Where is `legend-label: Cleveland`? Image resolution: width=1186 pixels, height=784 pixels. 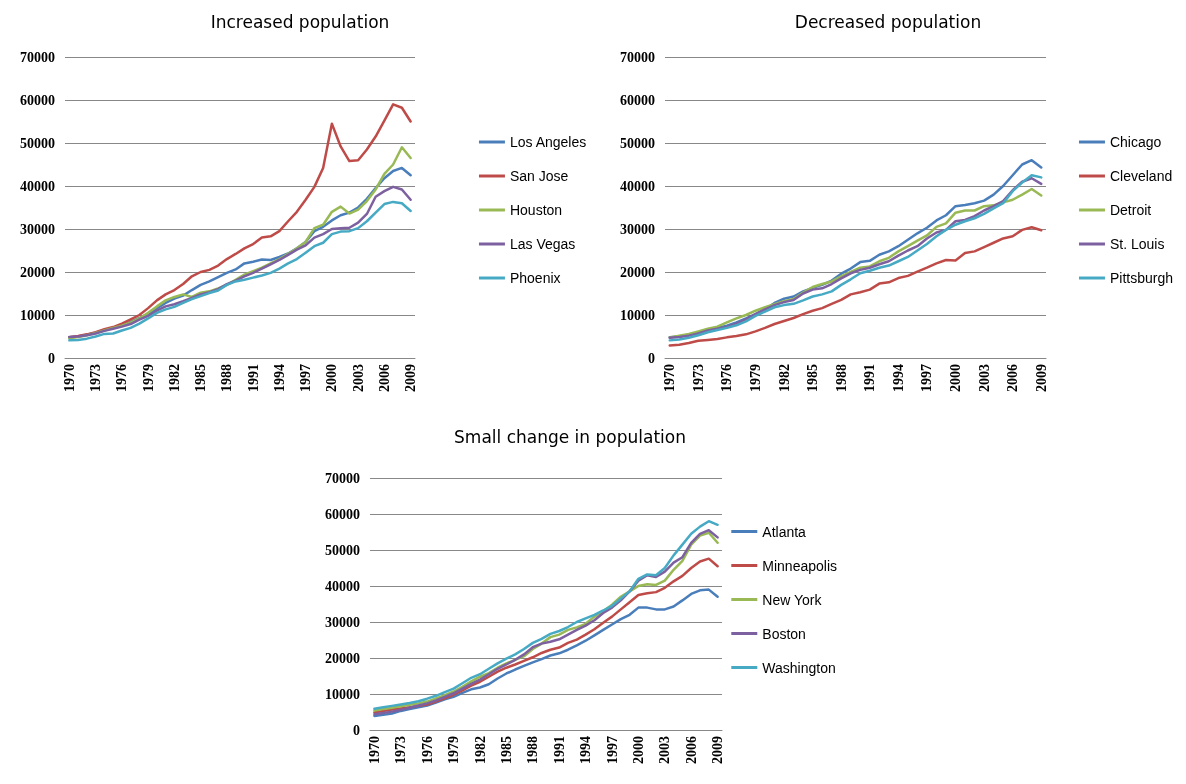
legend-label: Cleveland is located at coordinates (1141, 176).